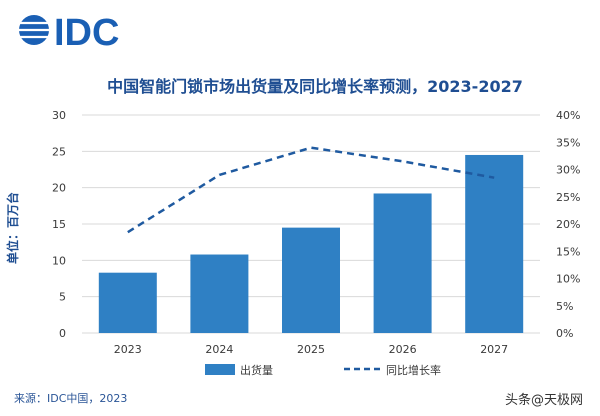 The width and height of the screenshot is (600, 416). Describe the element at coordinates (494, 349) in the screenshot. I see `x-tick-label: 2027` at that location.